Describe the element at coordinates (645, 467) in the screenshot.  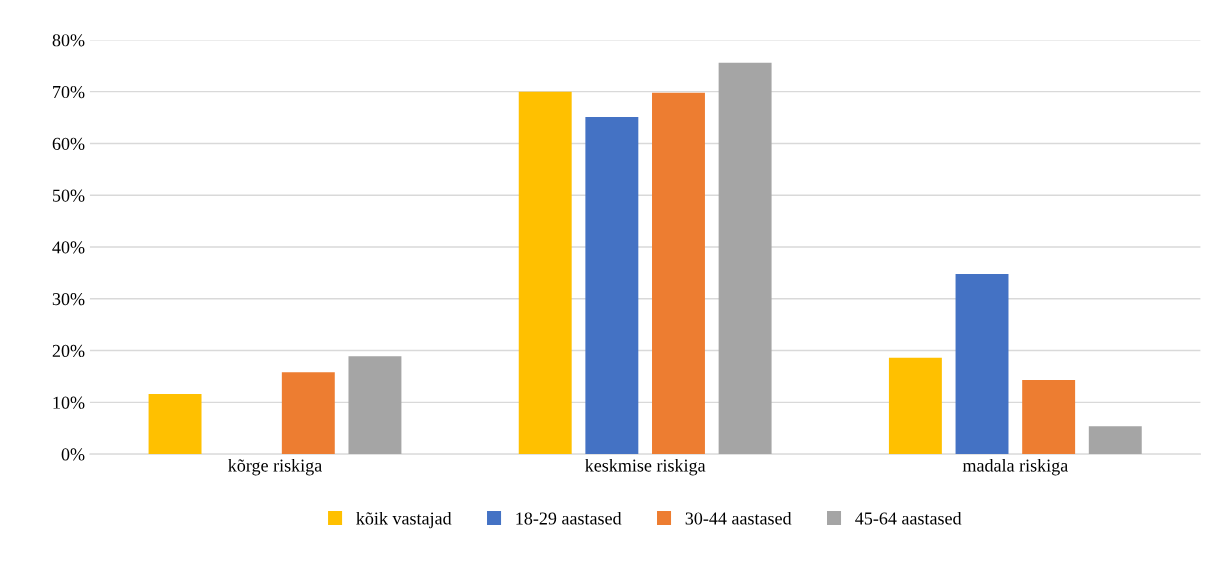
I see `x-tick-label: keskmise riskiga` at that location.